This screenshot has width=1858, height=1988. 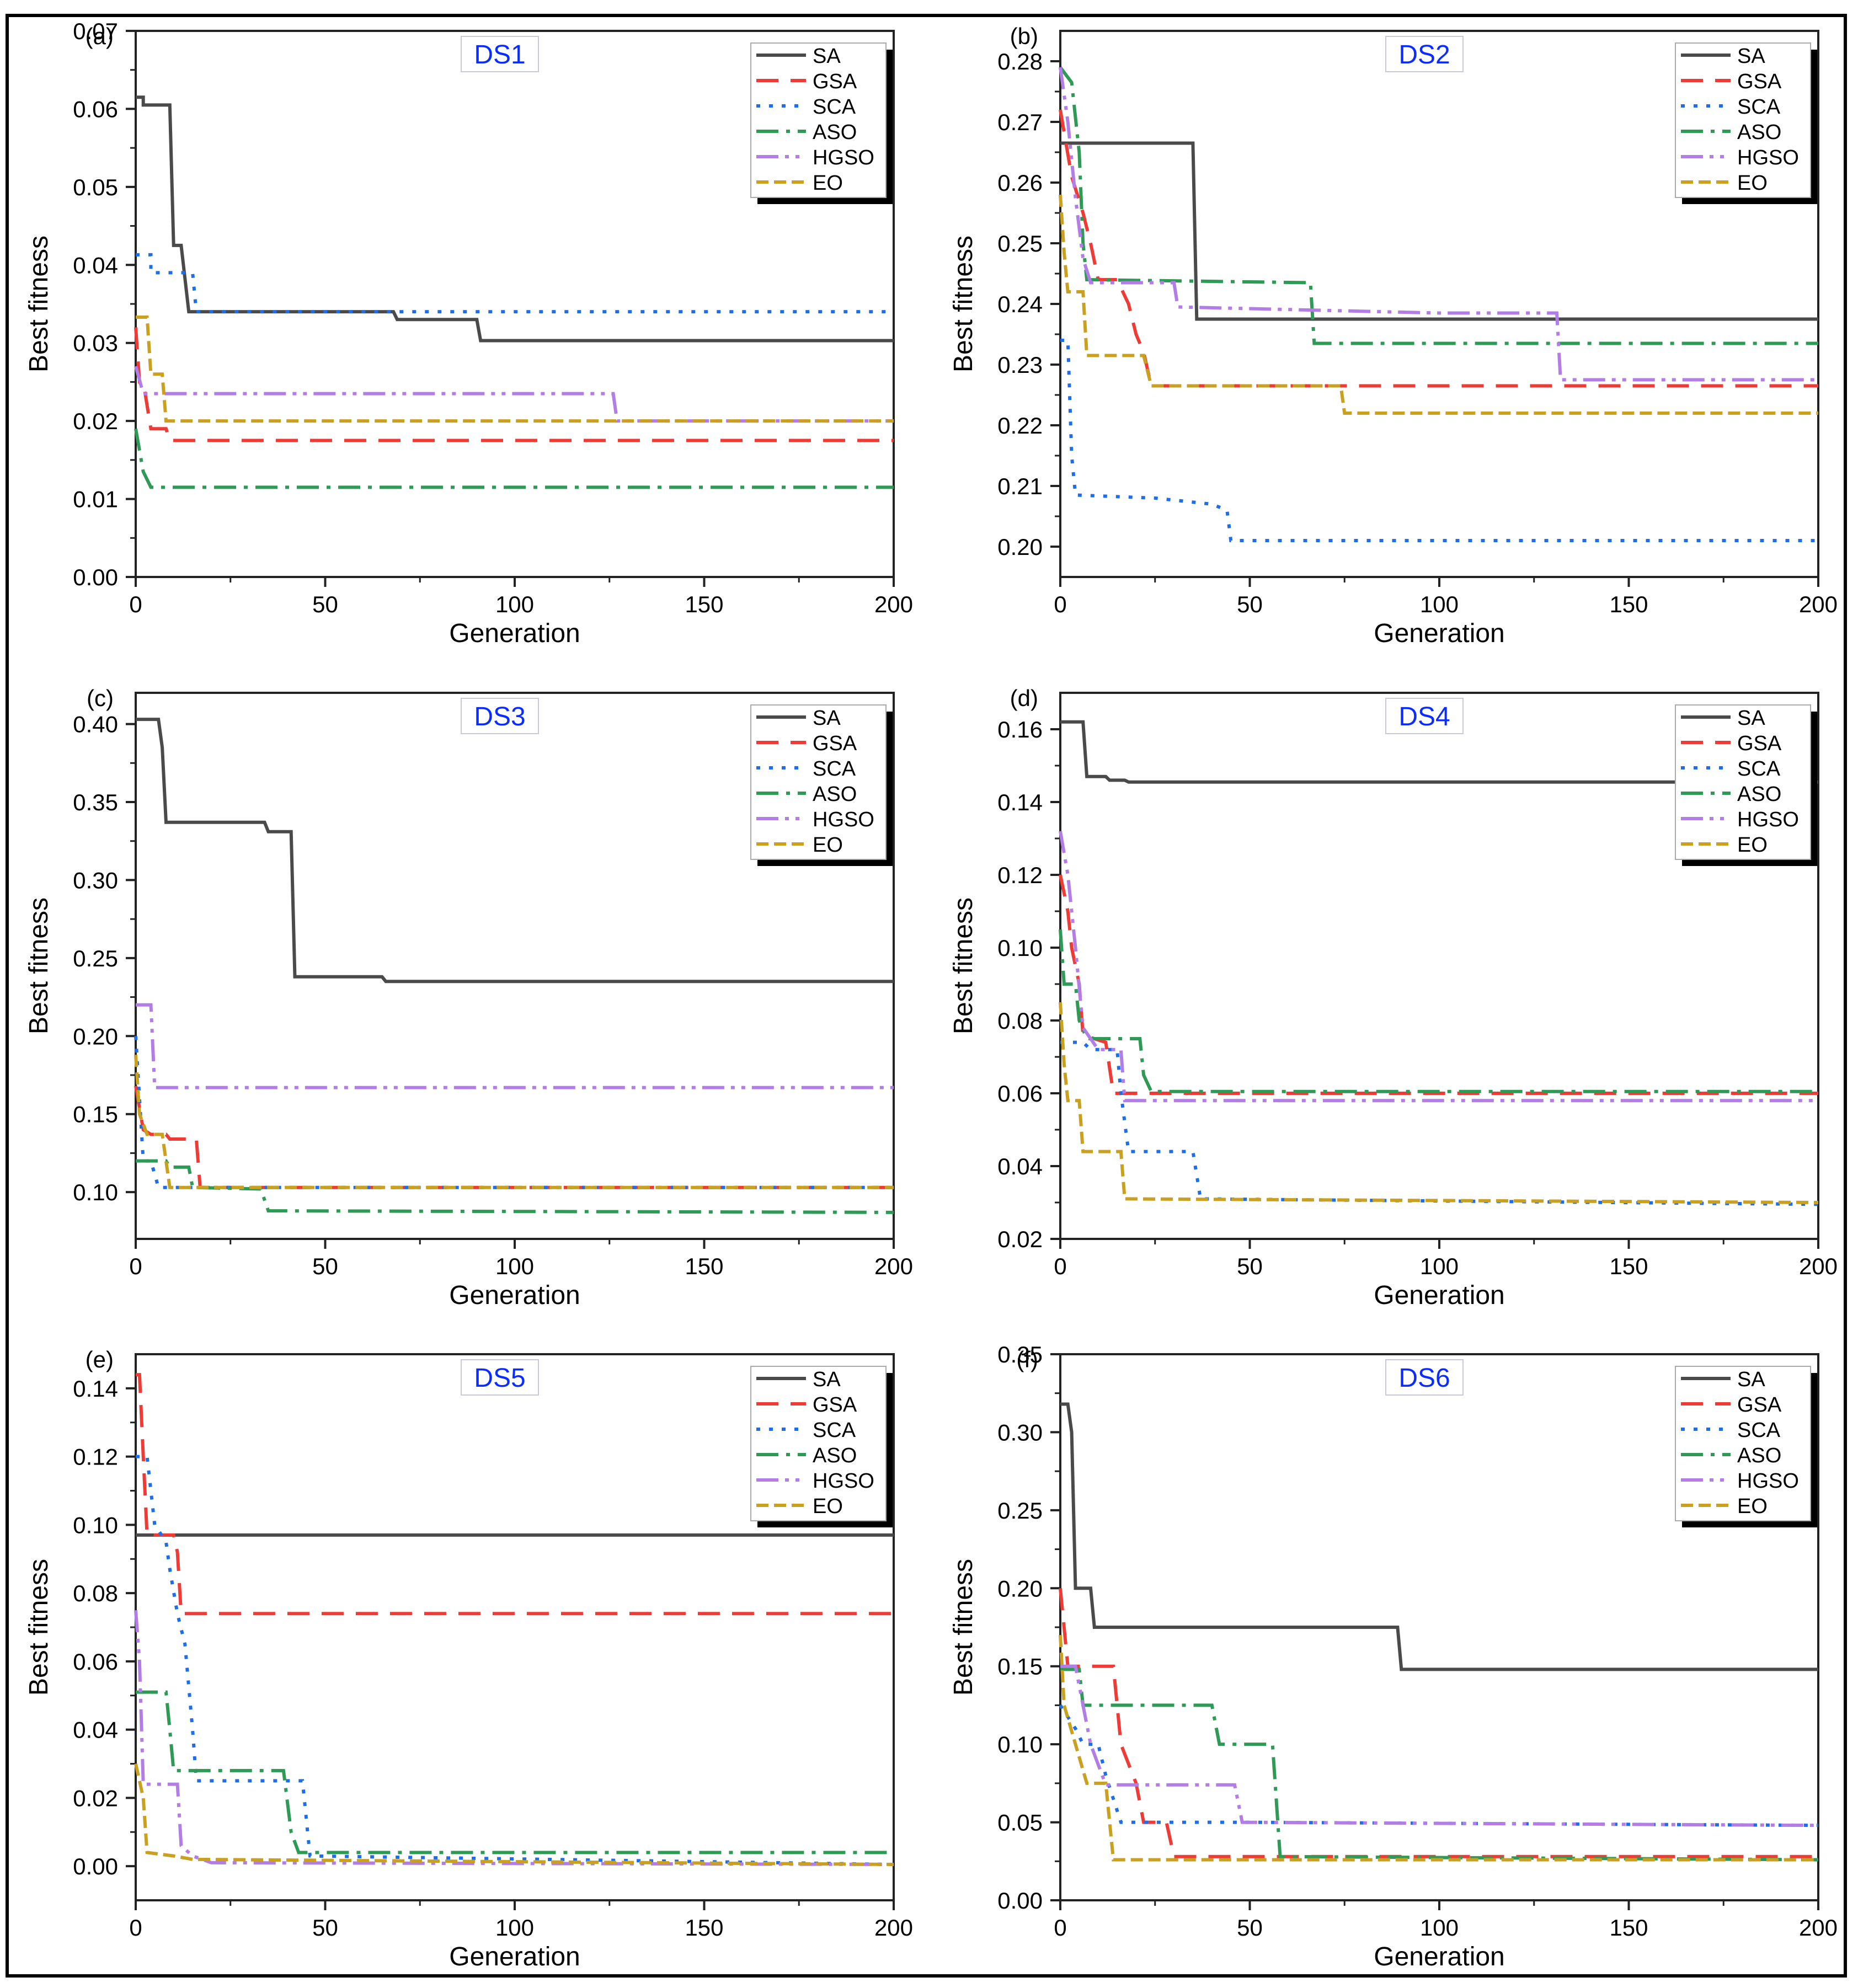 What do you see at coordinates (1020, 183) in the screenshot?
I see `y-tick-label: 0.26` at bounding box center [1020, 183].